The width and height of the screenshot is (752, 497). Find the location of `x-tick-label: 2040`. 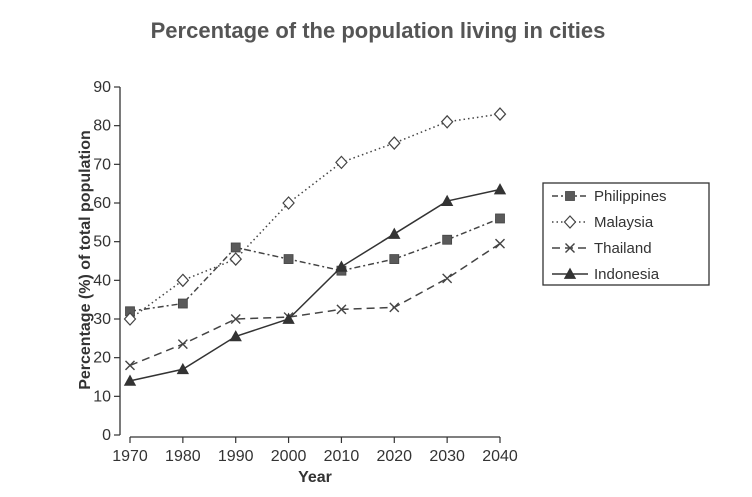

x-tick-label: 2040 is located at coordinates (500, 456).